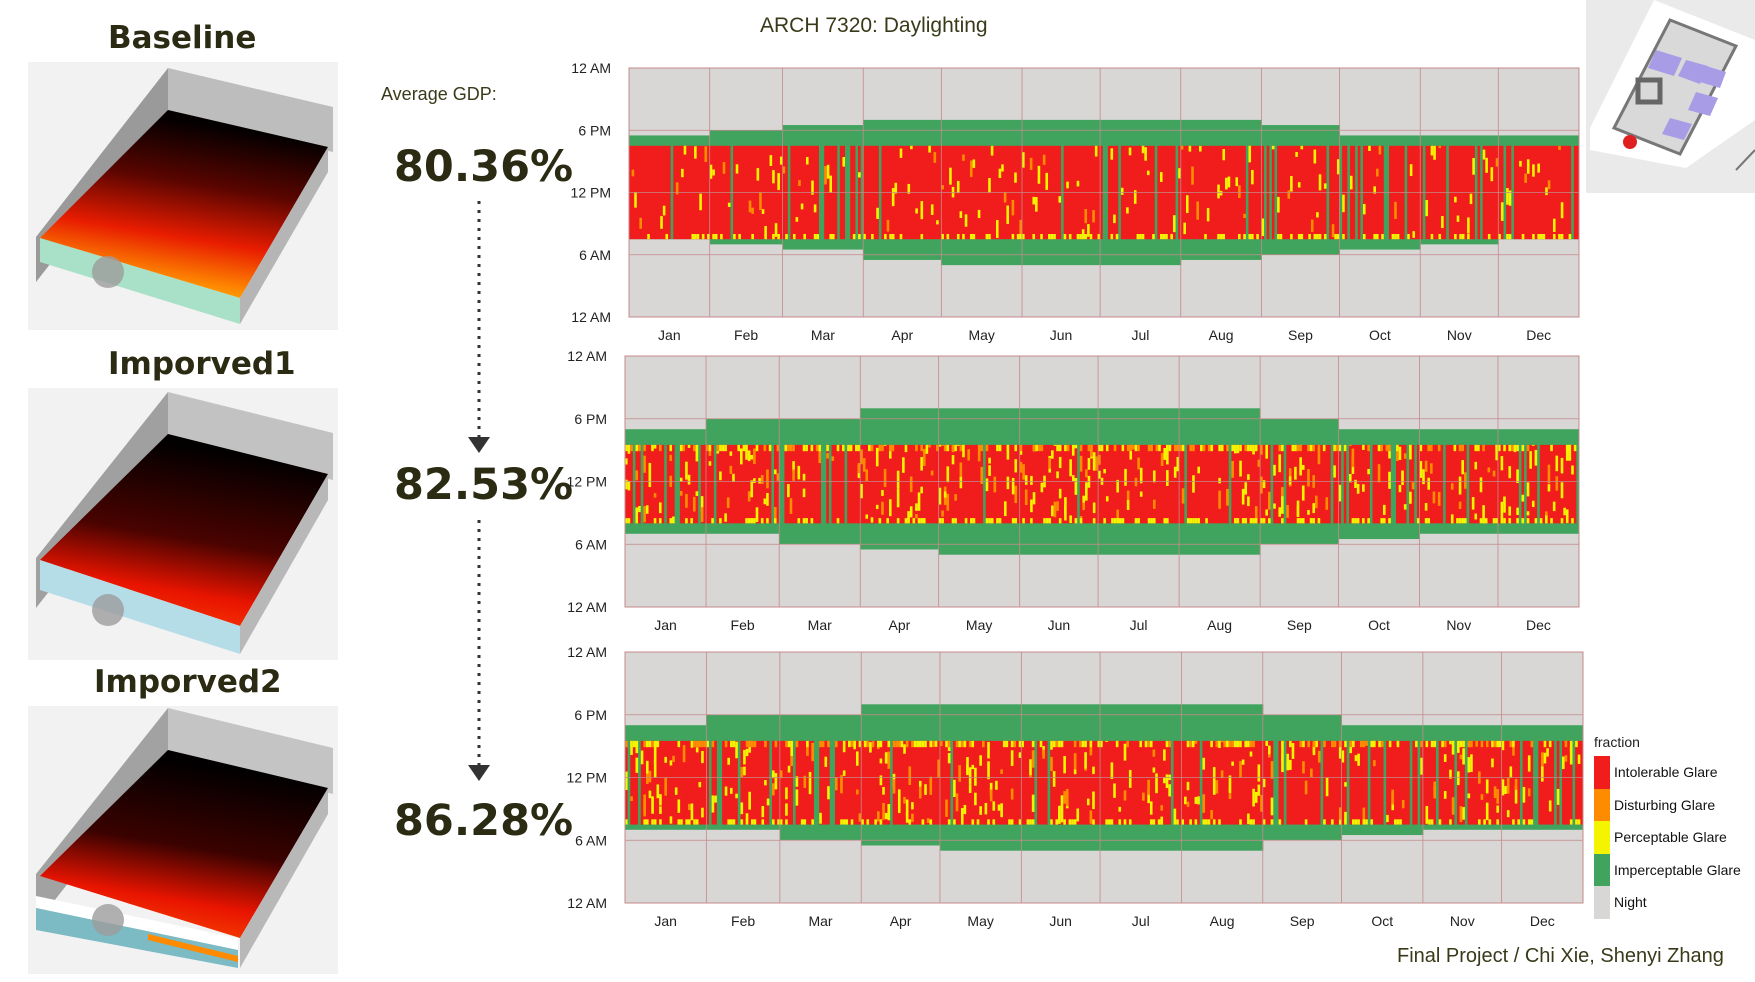  Describe the element at coordinates (1542, 921) in the screenshot. I see `x-tick-label: Dec` at that location.